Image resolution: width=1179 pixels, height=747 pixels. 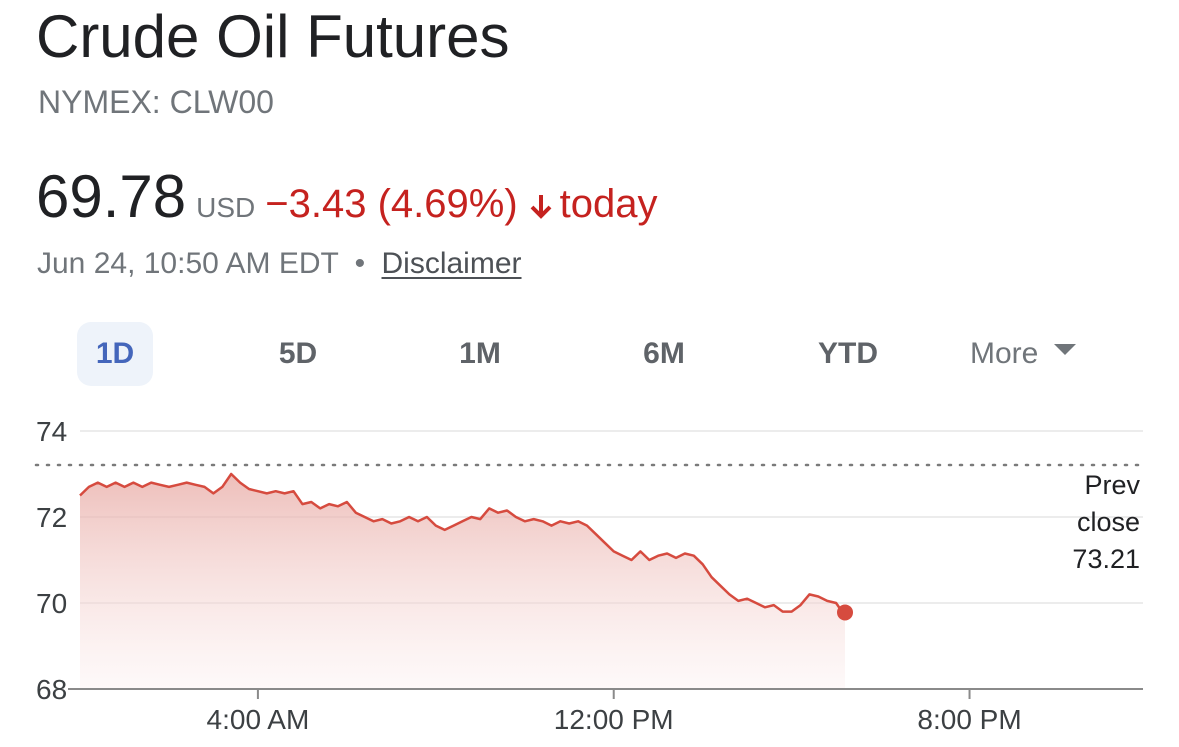 I want to click on tab-more-label: More, so click(x=1004, y=353).